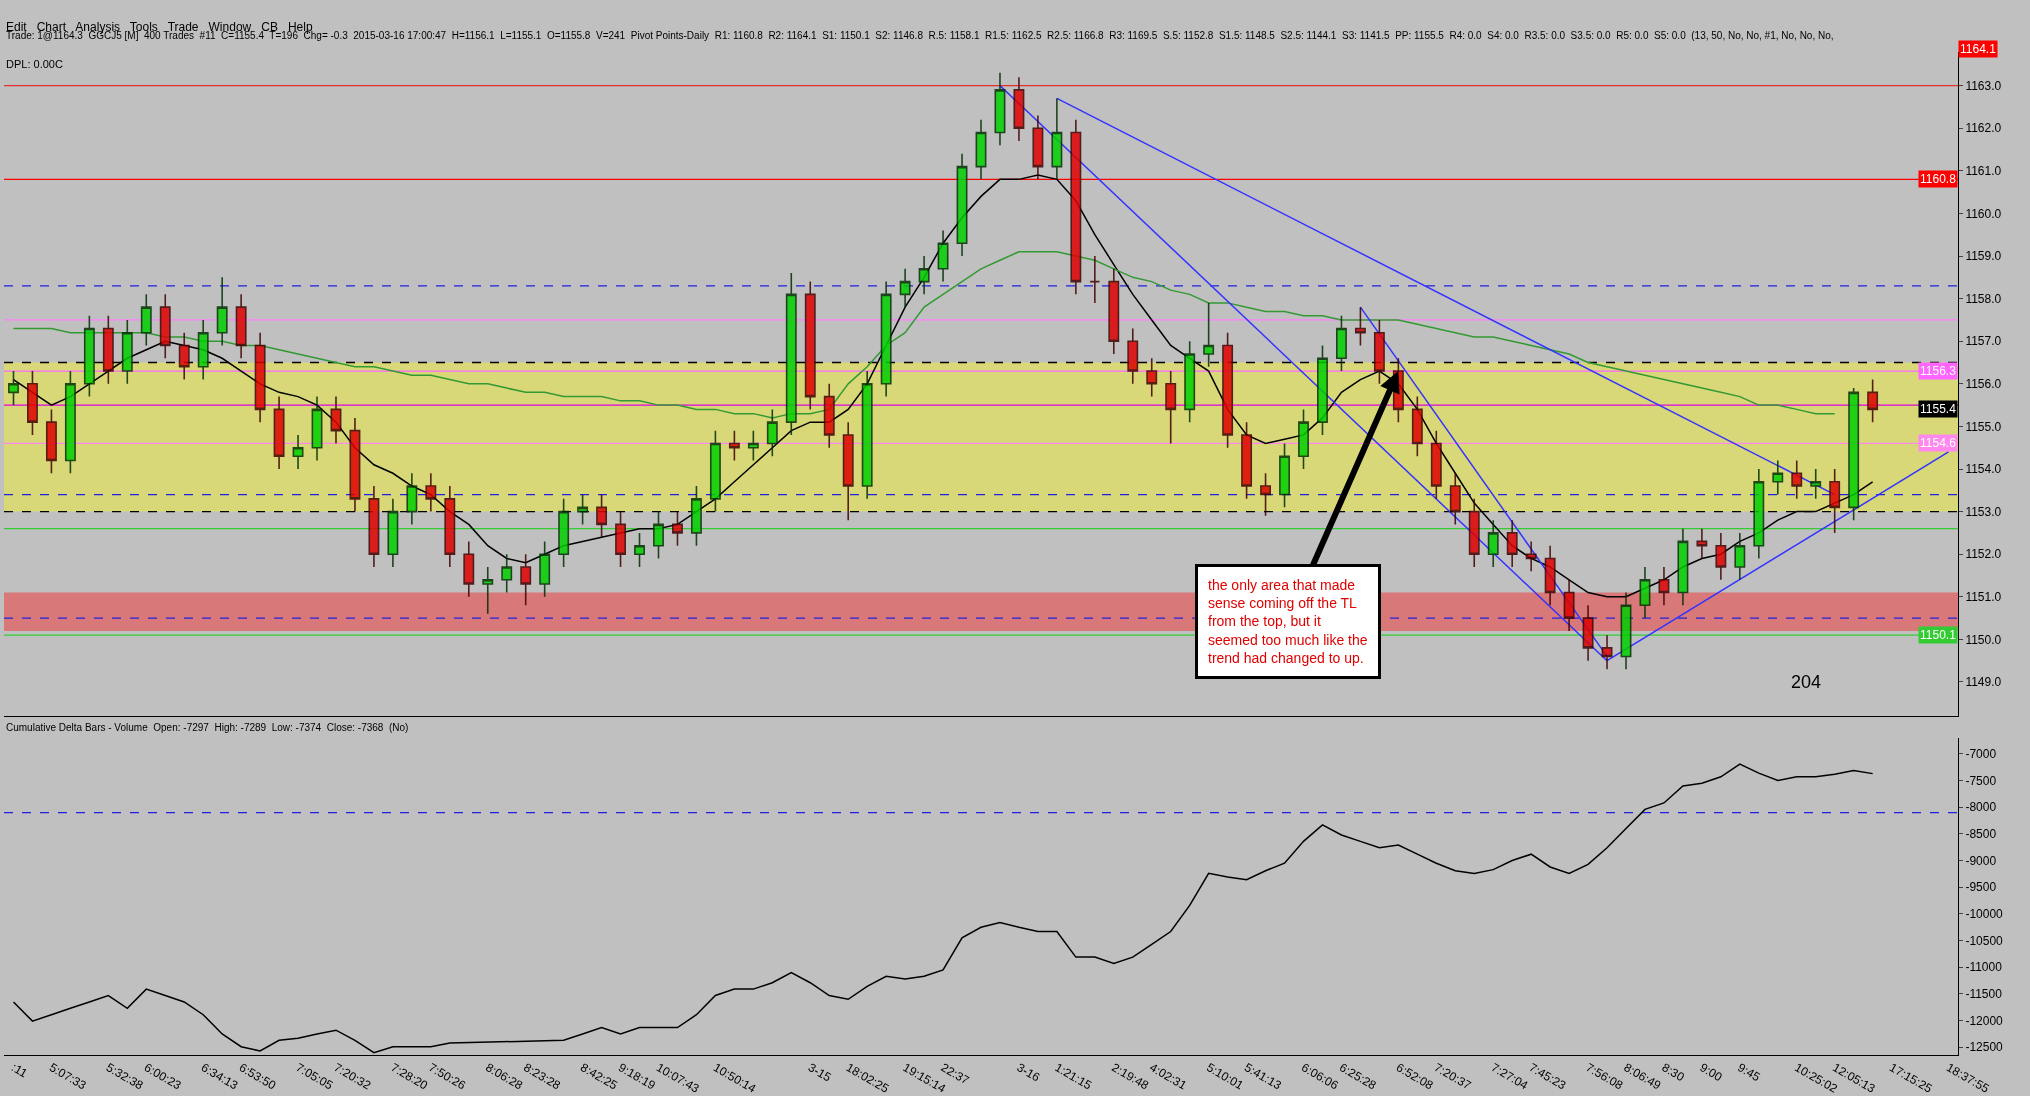 Image resolution: width=2030 pixels, height=1096 pixels. What do you see at coordinates (1983, 298) in the screenshot?
I see `y-tick-label: 1158.0` at bounding box center [1983, 298].